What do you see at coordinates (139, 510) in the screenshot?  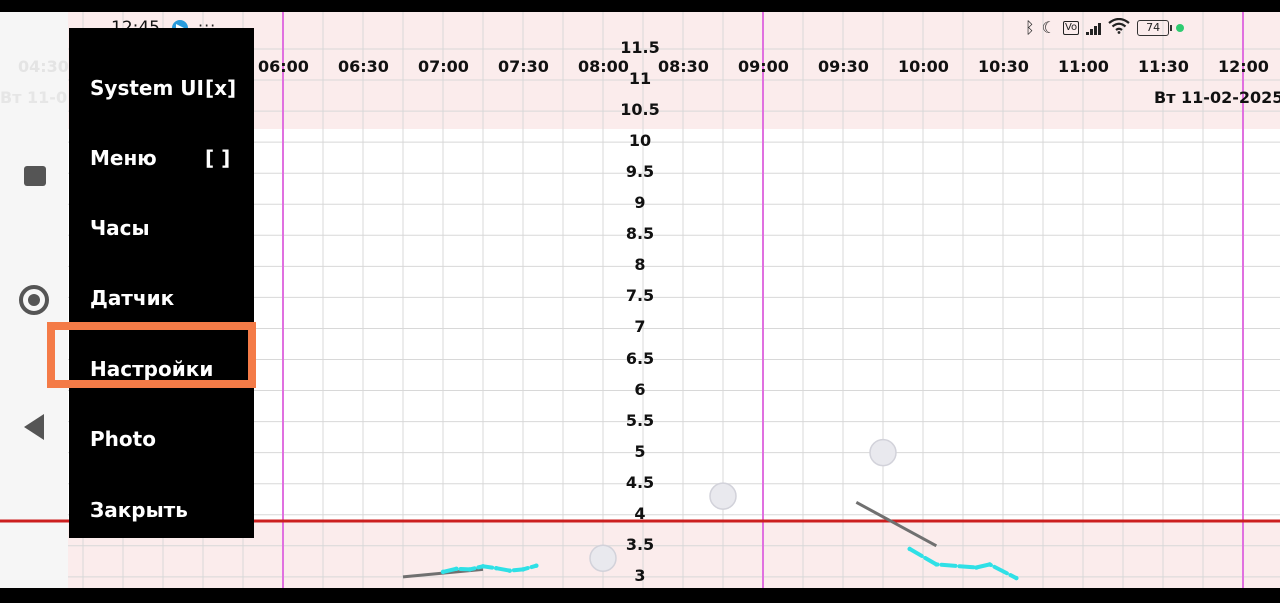 I see `menu-item-label: Закрыть` at bounding box center [139, 510].